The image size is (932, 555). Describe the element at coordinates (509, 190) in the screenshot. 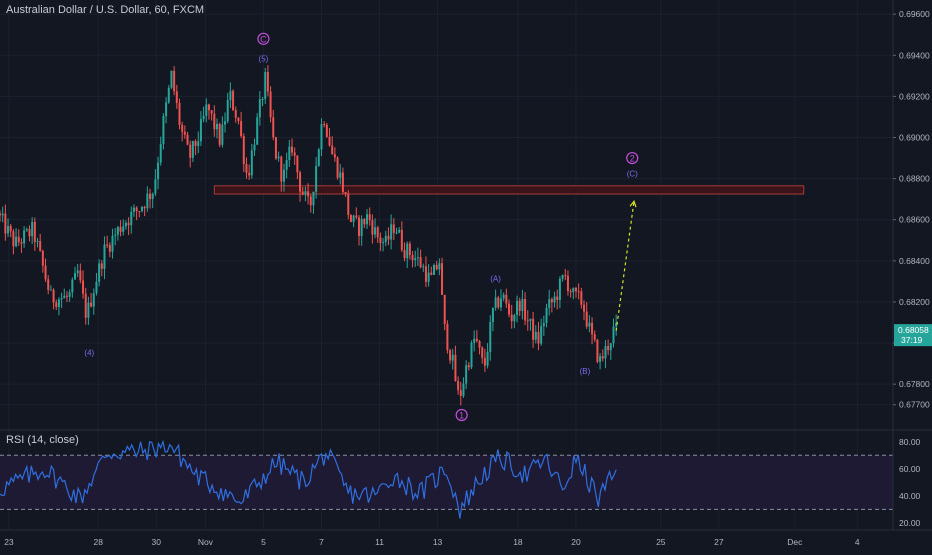

I see `resistance-zone-layer` at that location.